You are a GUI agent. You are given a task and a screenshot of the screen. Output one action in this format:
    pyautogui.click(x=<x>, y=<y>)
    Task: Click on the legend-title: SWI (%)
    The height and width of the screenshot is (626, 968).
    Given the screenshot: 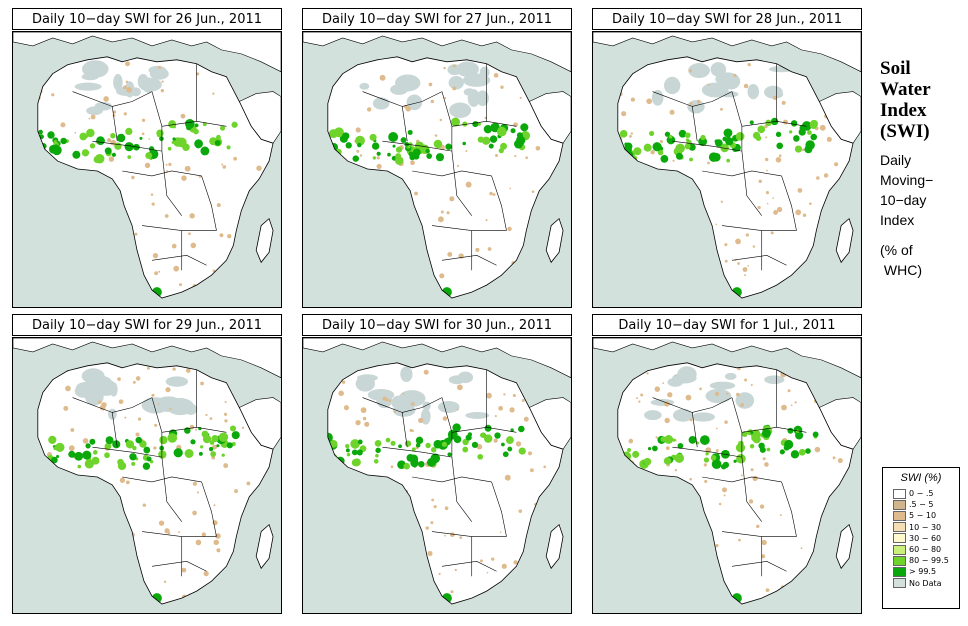 What is the action you would take?
    pyautogui.click(x=921, y=478)
    